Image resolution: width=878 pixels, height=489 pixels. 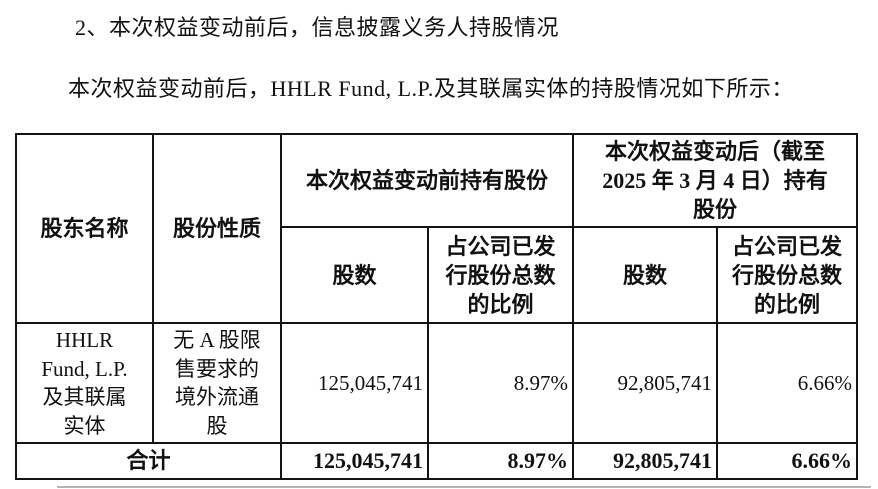 I want to click on next-element-edge-line, so click(x=464, y=487).